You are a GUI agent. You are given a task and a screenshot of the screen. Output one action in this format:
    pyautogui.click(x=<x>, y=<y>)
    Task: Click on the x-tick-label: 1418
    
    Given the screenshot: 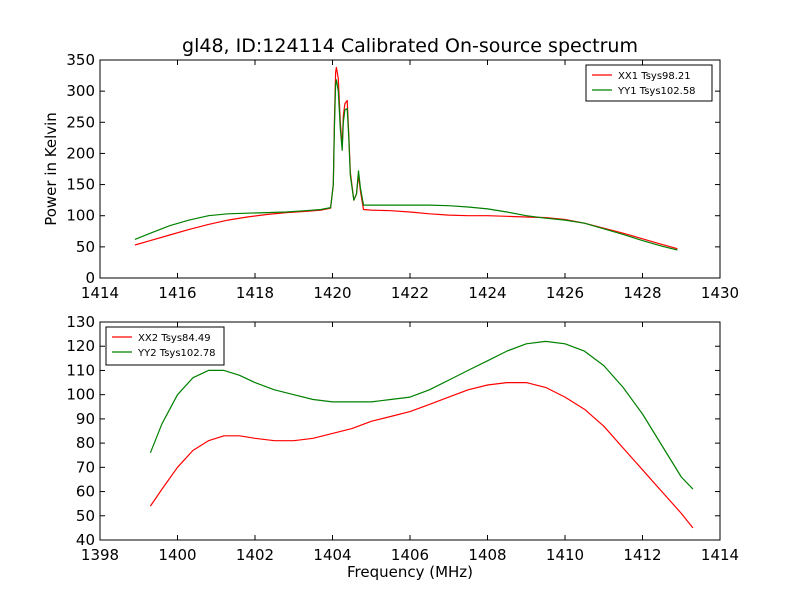 What is the action you would take?
    pyautogui.click(x=255, y=293)
    